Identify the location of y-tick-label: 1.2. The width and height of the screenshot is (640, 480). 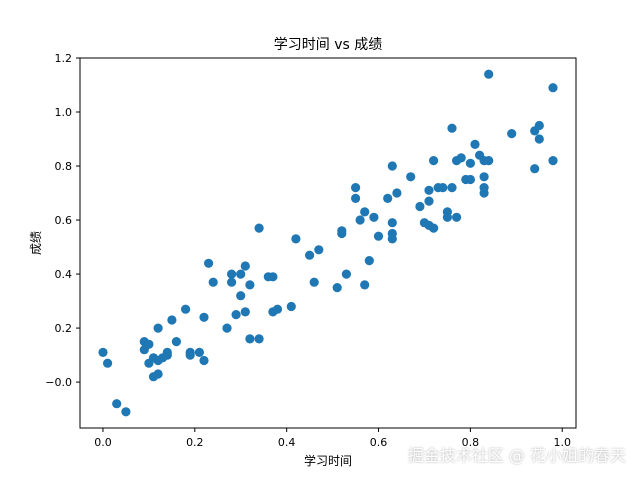
(64, 58).